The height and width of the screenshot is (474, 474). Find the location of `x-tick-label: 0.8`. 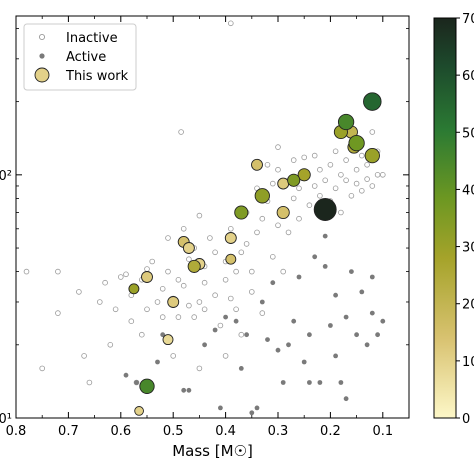

x-tick-label: 0.8 is located at coordinates (16, 431).